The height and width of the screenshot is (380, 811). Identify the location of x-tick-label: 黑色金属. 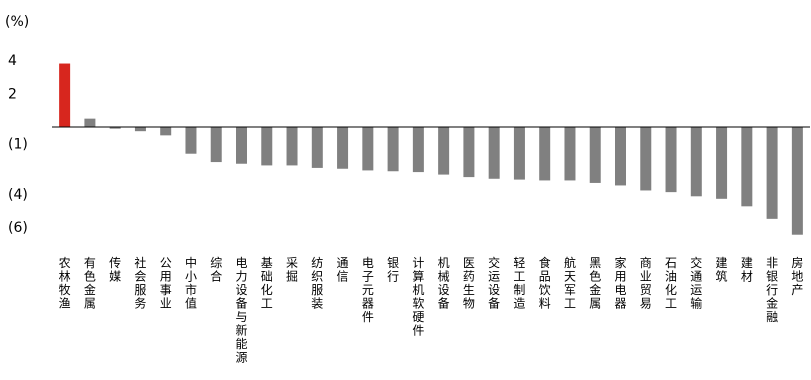
(595, 283).